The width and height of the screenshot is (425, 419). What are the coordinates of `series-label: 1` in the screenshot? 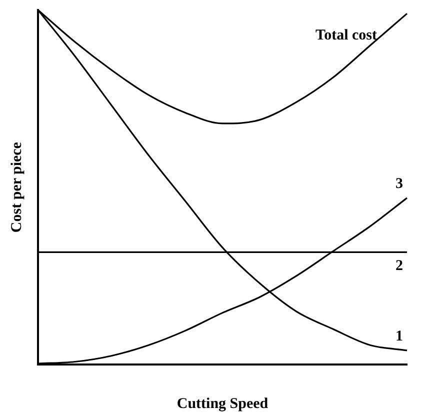 It's located at (399, 336).